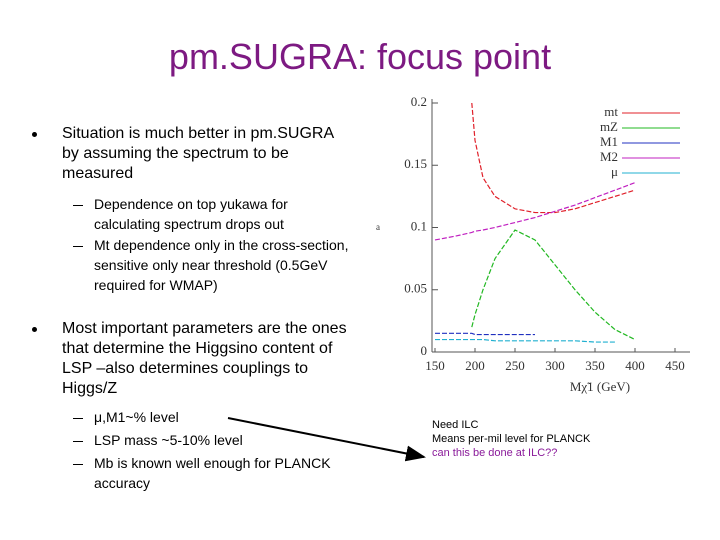  I want to click on y-tick-label: 0.2, so click(419, 101).